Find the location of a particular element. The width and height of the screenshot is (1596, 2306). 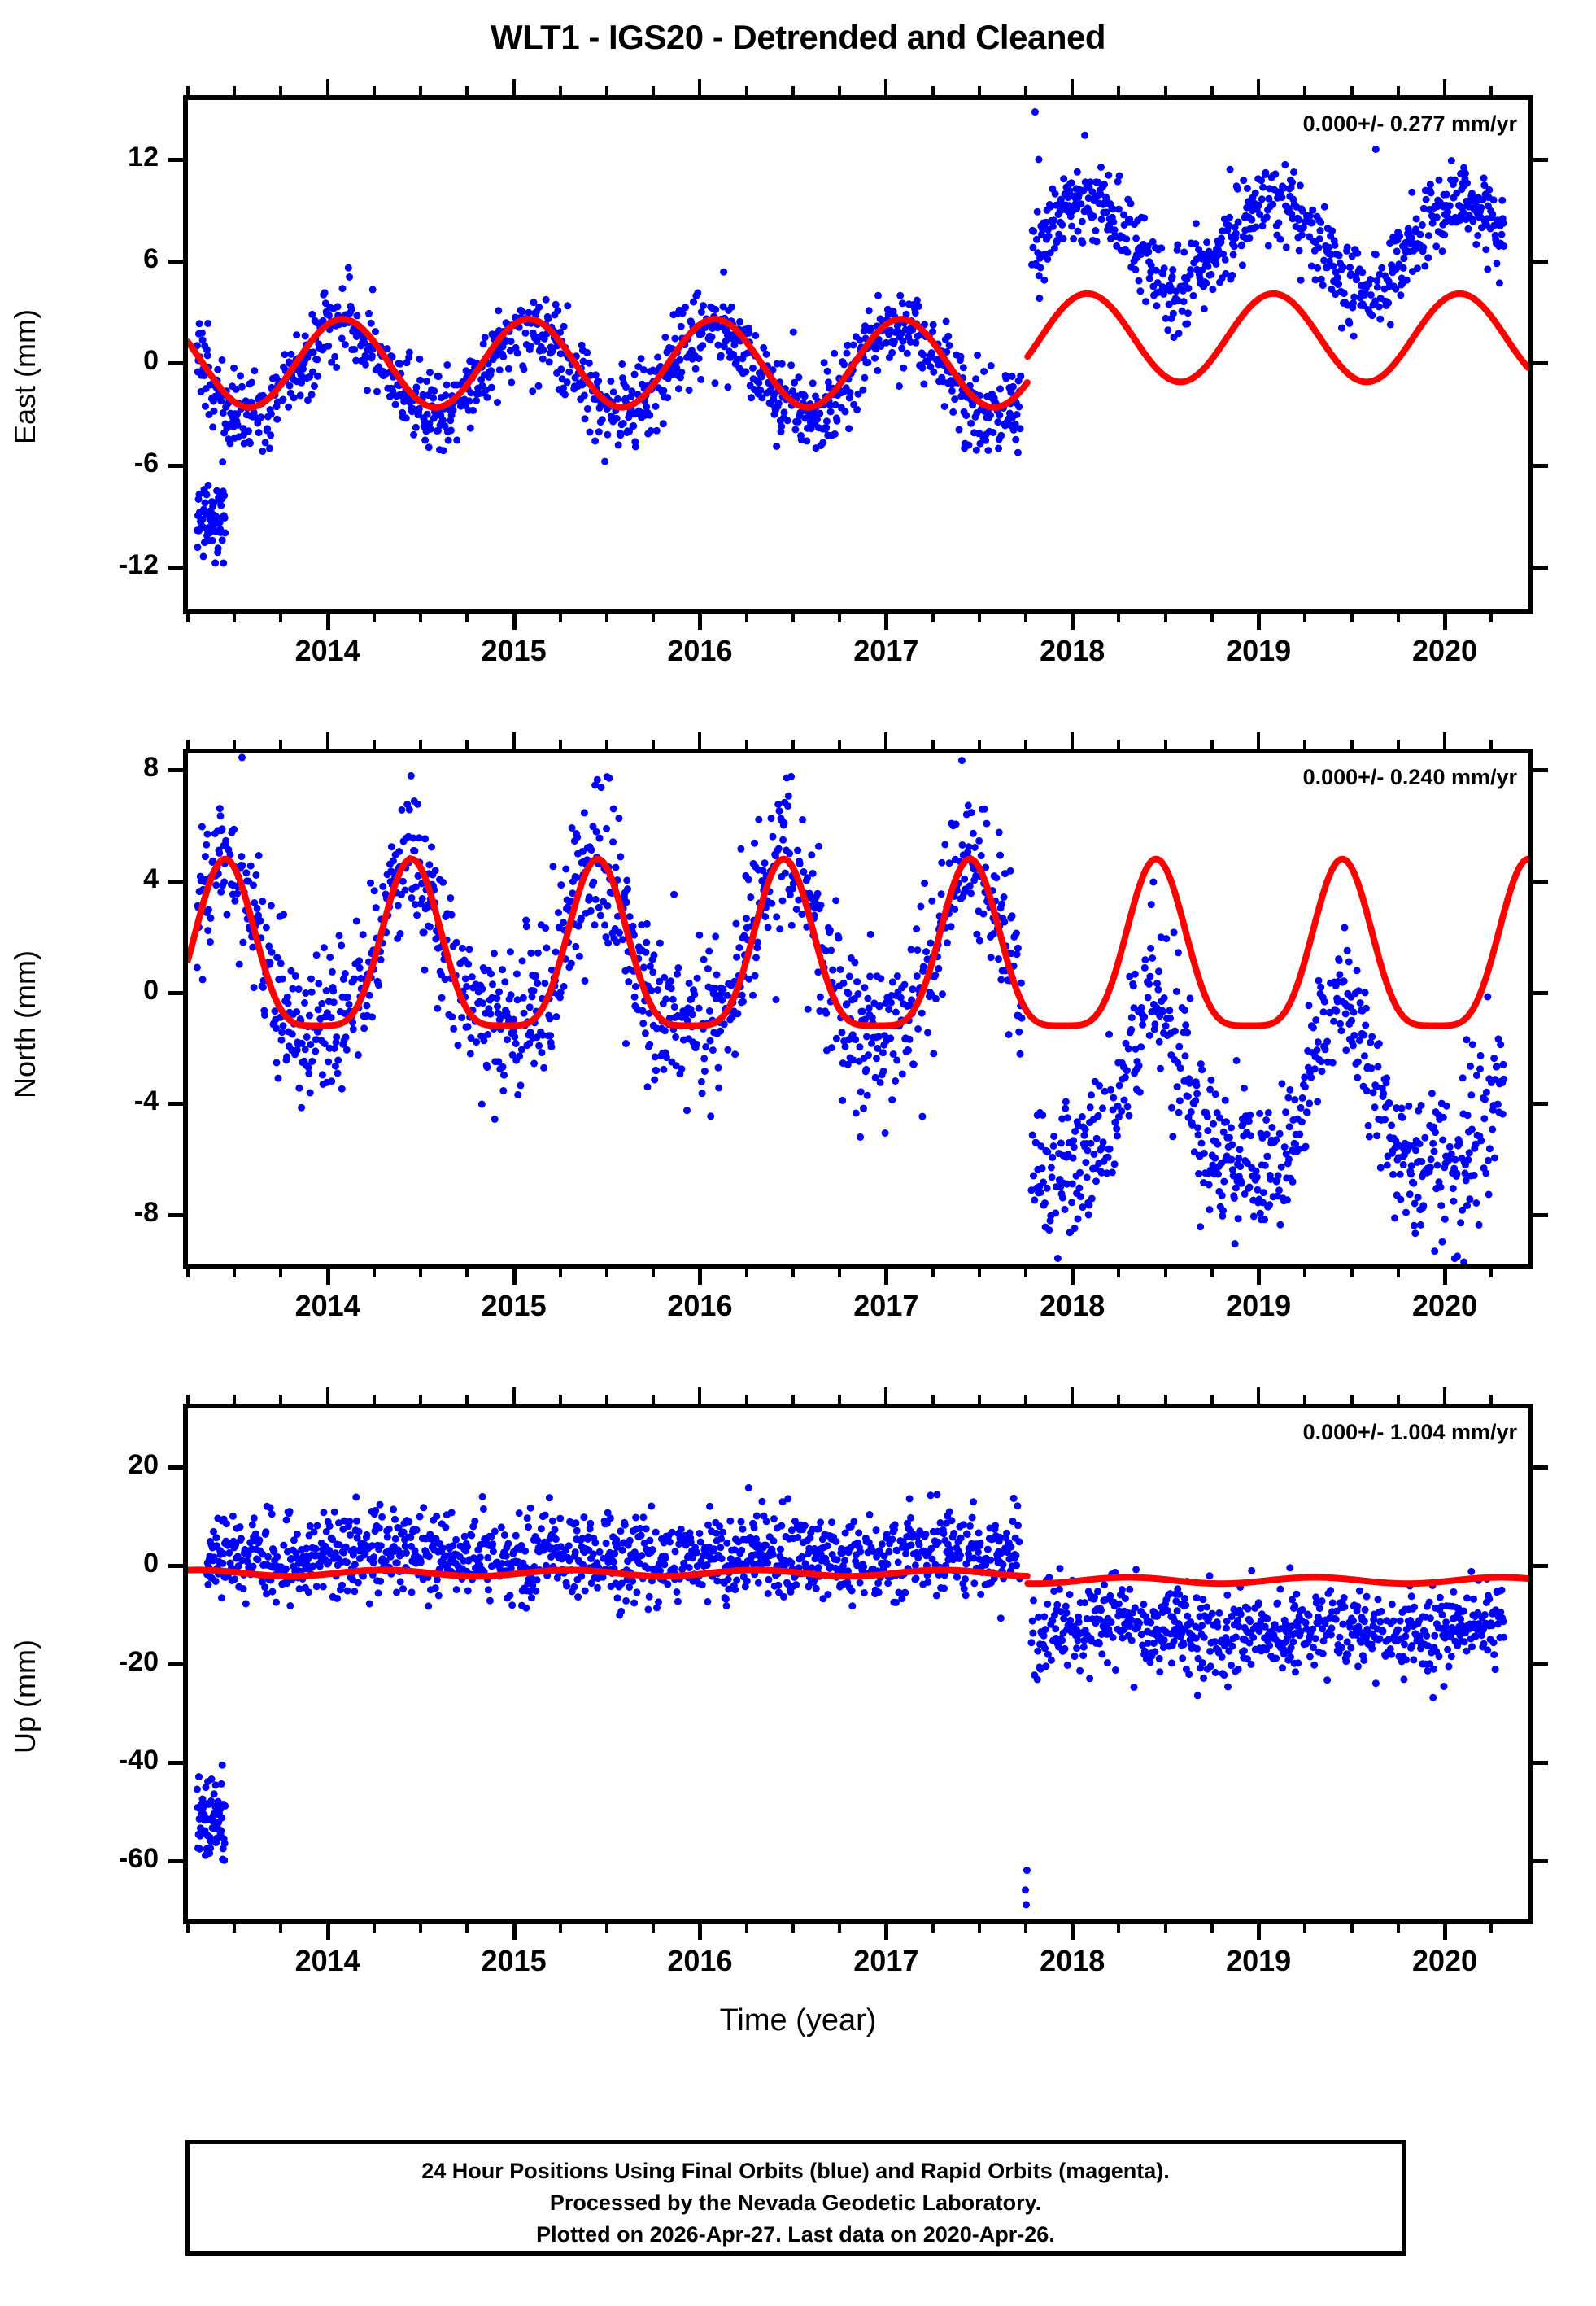

y-tick-label: -6 is located at coordinates (146, 463).